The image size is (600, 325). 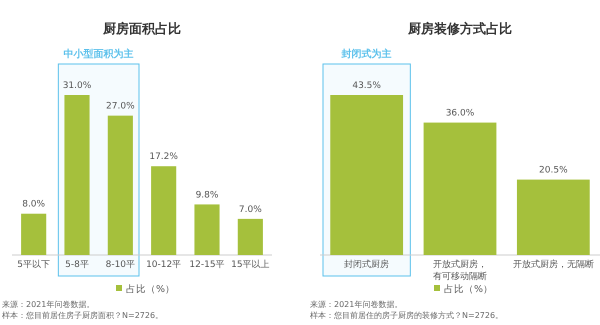 I want to click on text: 样本：您目前居住房子厨房面积？N=2726。, so click(x=83, y=315).